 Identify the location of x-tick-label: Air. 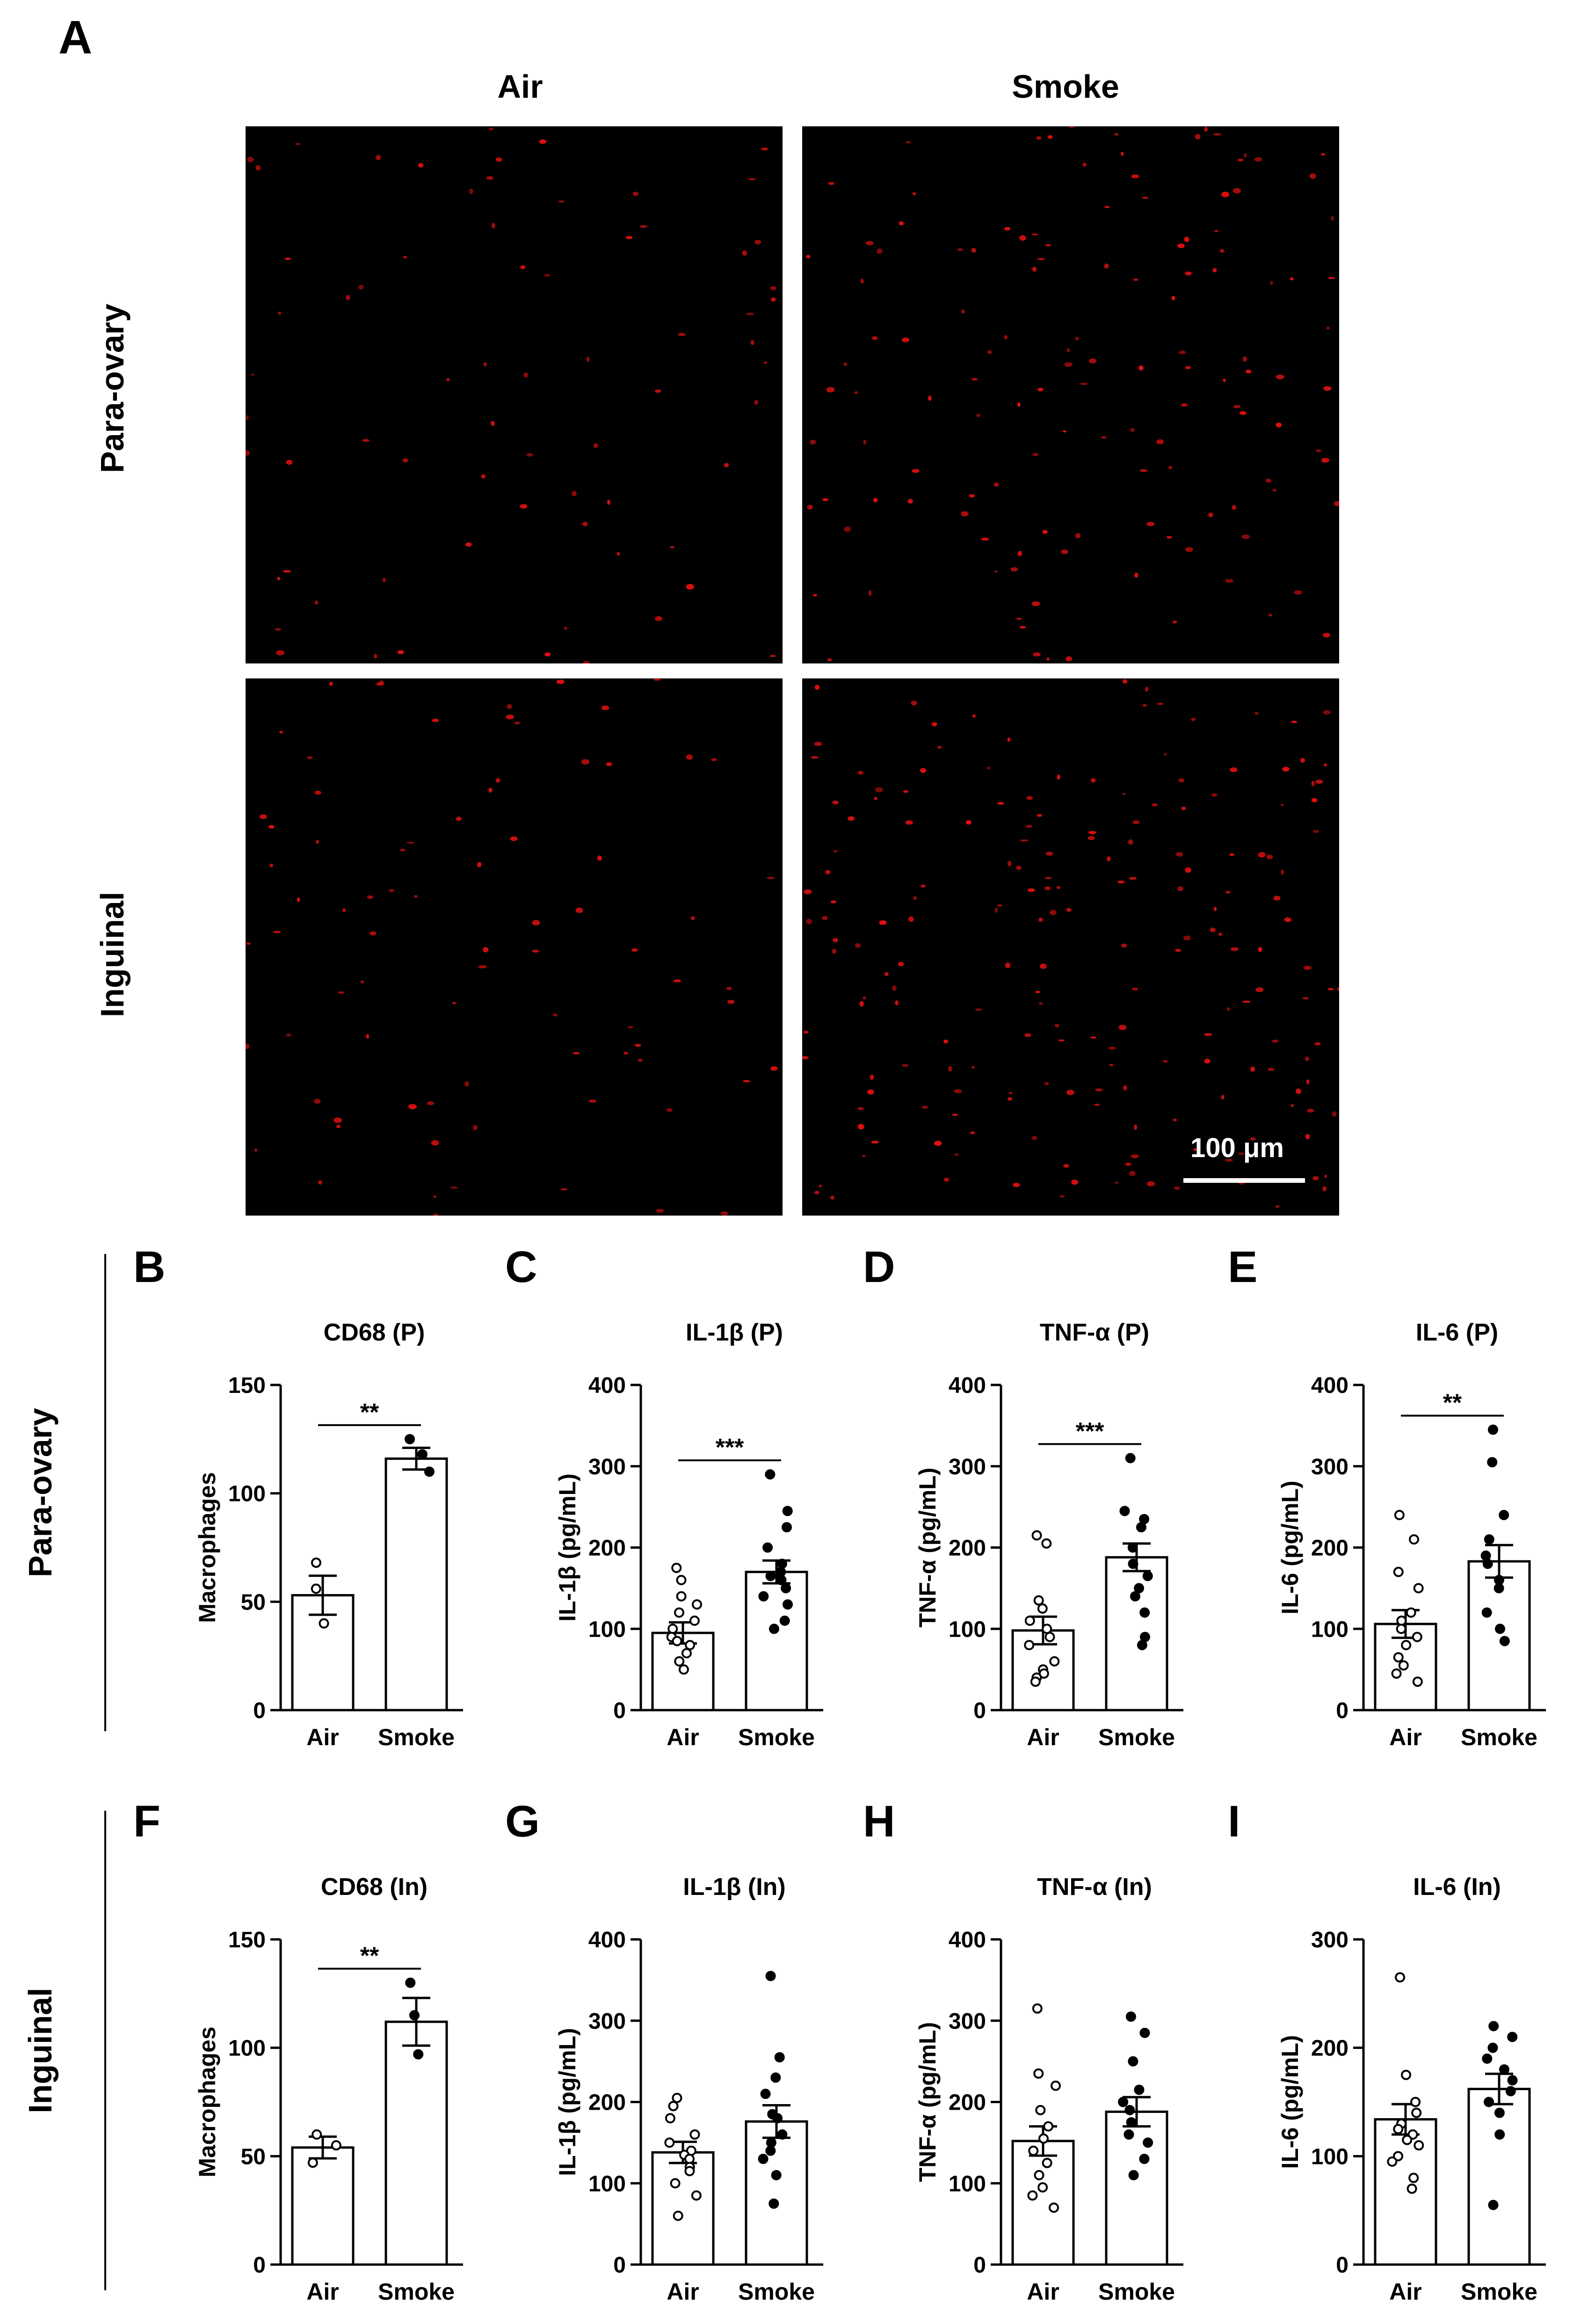
(322, 1737).